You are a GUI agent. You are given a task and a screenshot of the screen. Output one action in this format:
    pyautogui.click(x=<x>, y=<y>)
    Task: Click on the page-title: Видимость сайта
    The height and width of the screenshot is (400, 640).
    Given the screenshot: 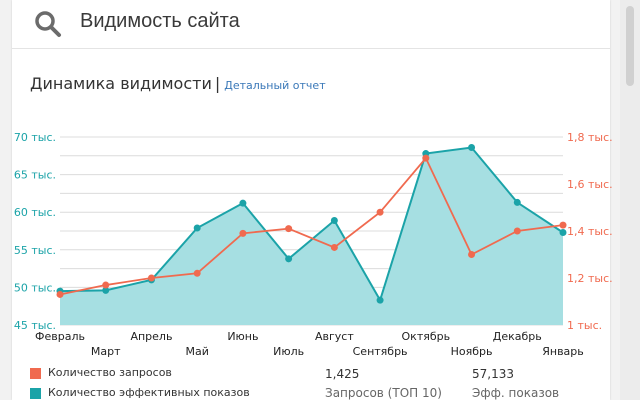 What is the action you would take?
    pyautogui.click(x=160, y=21)
    